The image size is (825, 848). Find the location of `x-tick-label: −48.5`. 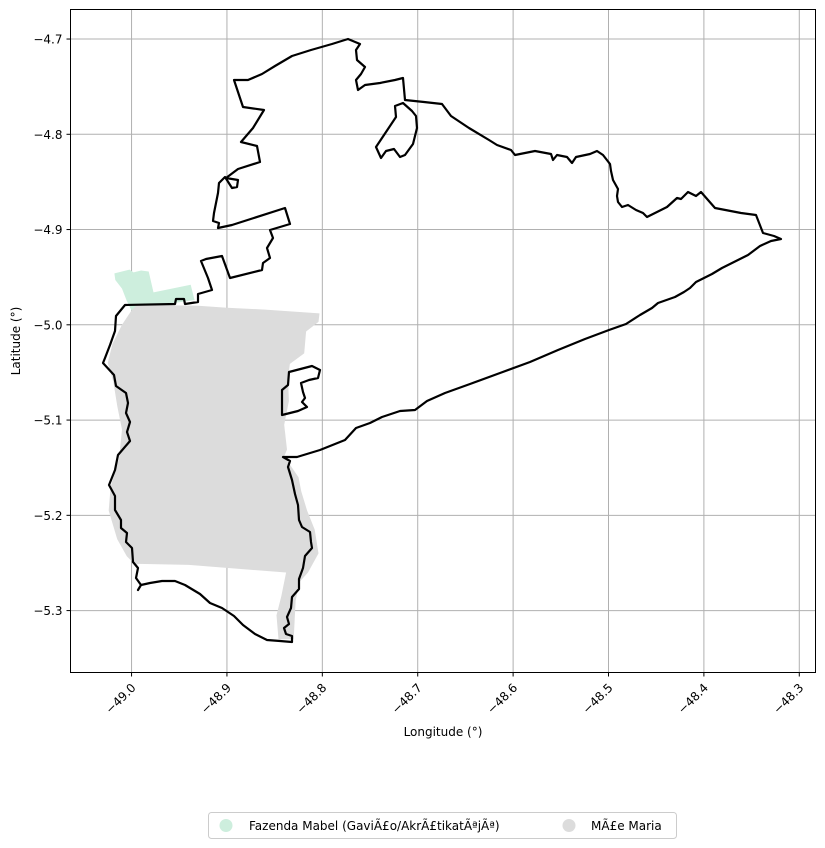

x-tick-label: −48.5 is located at coordinates (598, 699).